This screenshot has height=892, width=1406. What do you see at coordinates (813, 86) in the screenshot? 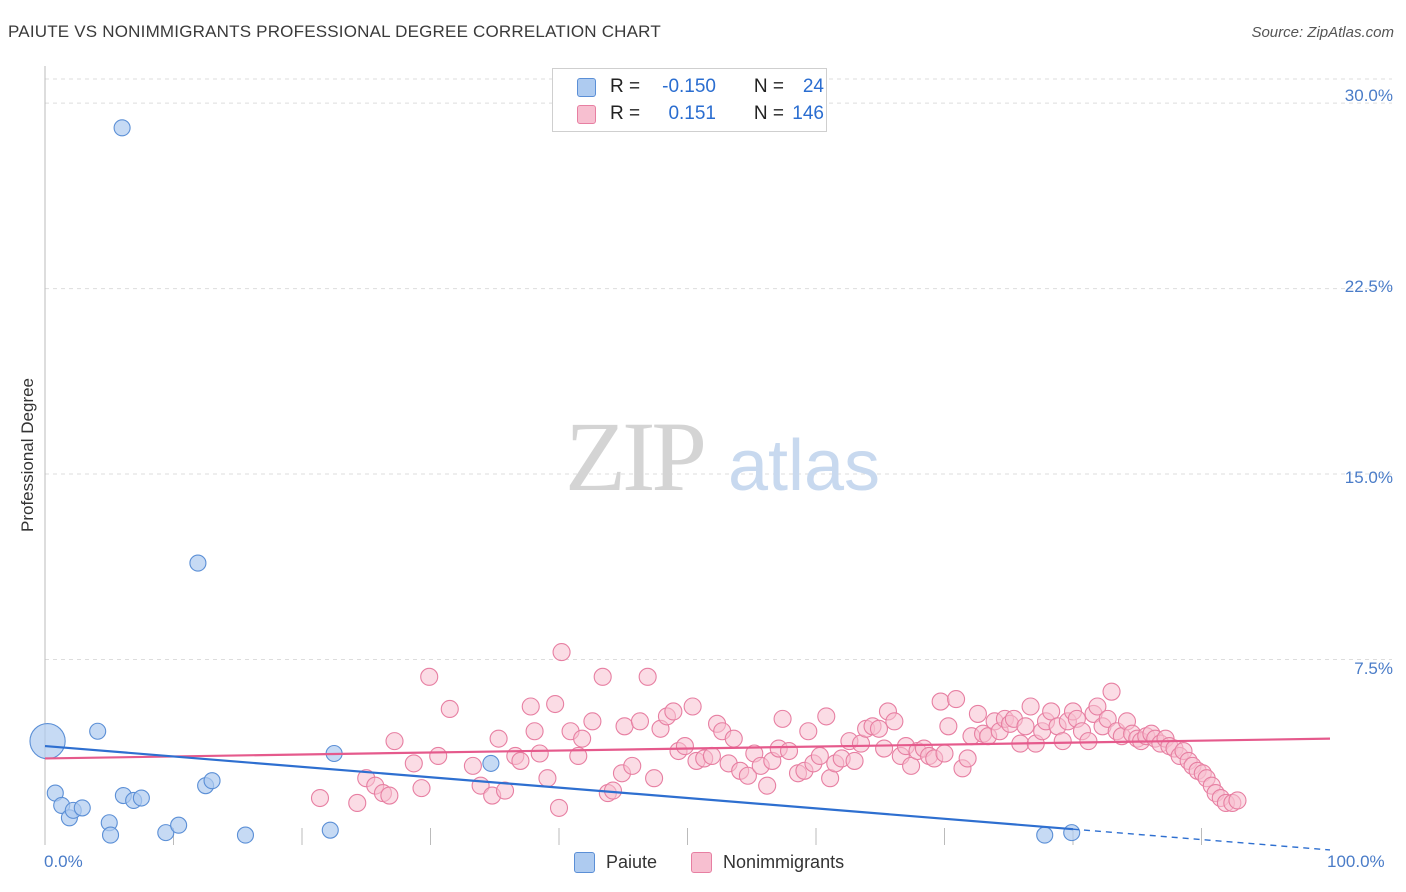
I see `n-value: 24` at bounding box center [813, 86].